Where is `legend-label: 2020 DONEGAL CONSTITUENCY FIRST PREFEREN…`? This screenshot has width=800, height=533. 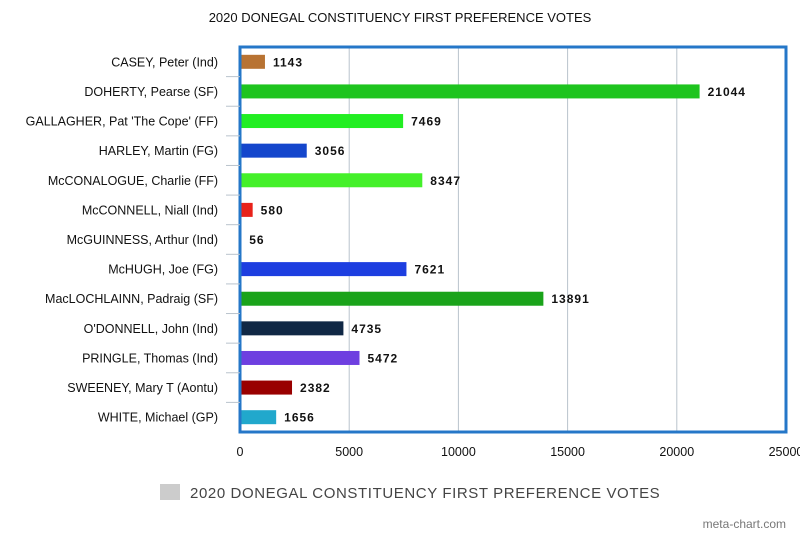
legend-label: 2020 DONEGAL CONSTITUENCY FIRST PREFEREN… is located at coordinates (425, 493).